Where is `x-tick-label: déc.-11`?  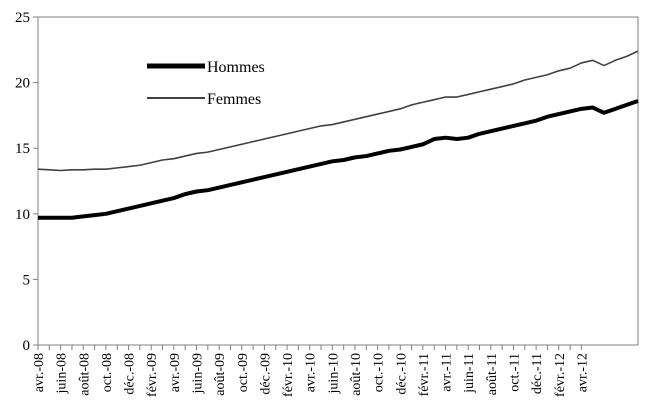
x-tick-label: déc.-11 is located at coordinates (537, 373).